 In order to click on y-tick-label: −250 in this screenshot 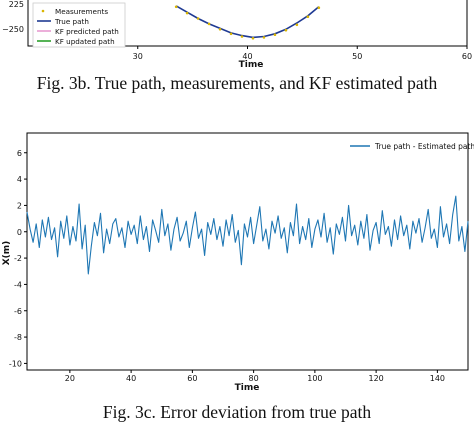, I will do `click(13, 29)`.